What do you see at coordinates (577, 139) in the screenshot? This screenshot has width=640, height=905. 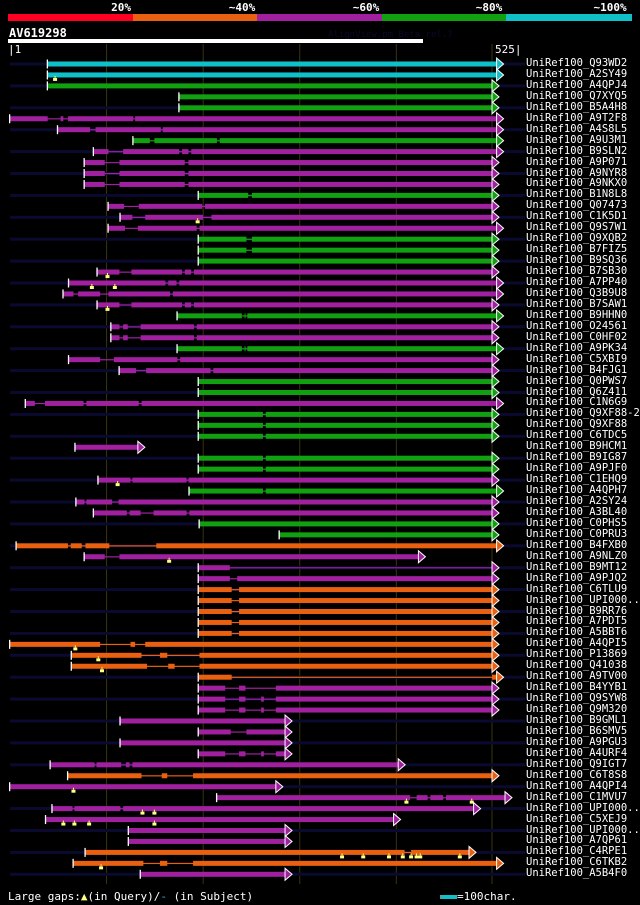 I see `hit-name: UniRef100_A9U3M1` at bounding box center [577, 139].